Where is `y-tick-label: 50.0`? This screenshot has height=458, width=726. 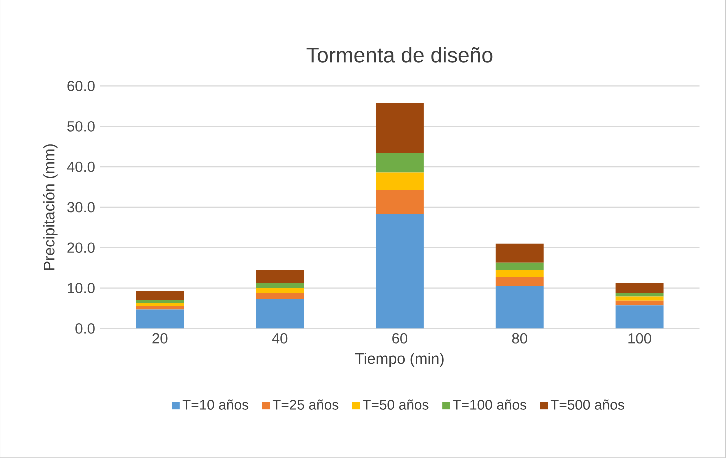
y-tick-label: 50.0 is located at coordinates (81, 126).